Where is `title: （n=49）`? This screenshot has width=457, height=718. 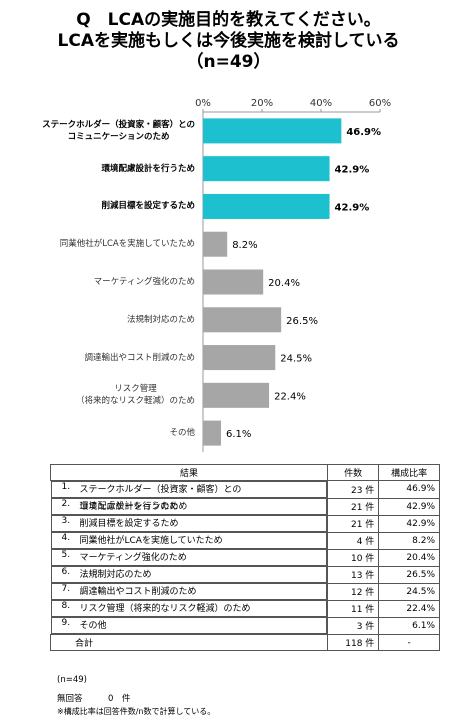
title: （n=49） is located at coordinates (228, 62).